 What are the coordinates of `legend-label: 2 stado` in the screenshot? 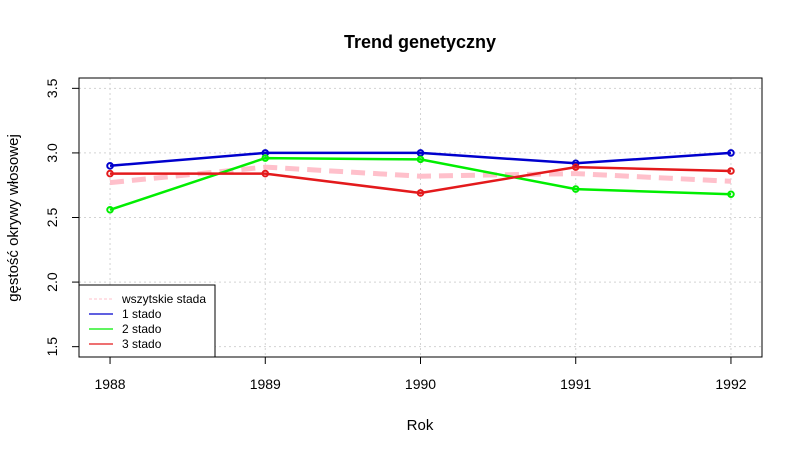 It's located at (142, 329).